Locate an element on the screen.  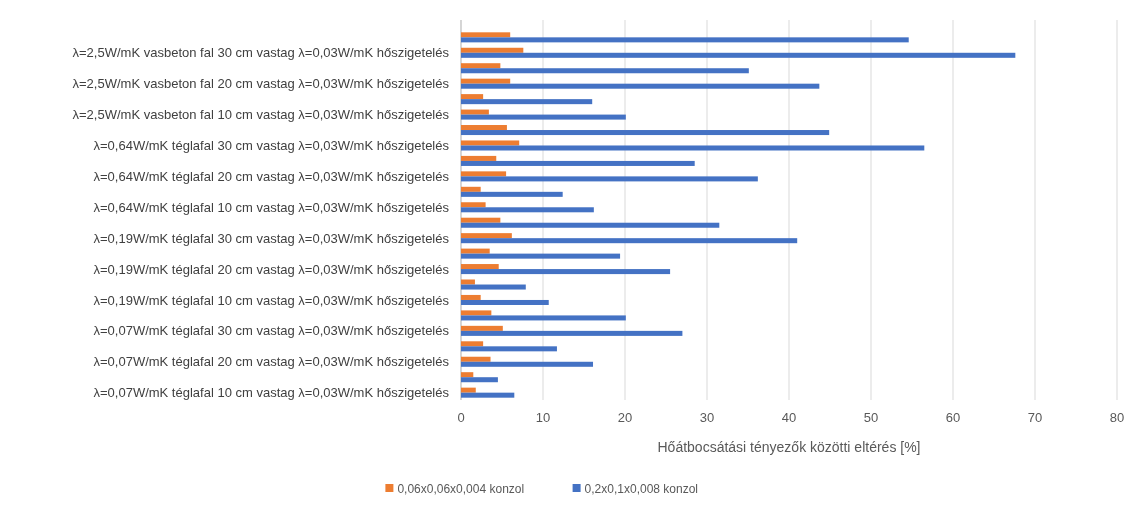
y-tick-label: λ=0,19W/mK téglafal 20 cm vastag λ=0,03W/mK hőszigetelés is located at coordinates (271, 269).